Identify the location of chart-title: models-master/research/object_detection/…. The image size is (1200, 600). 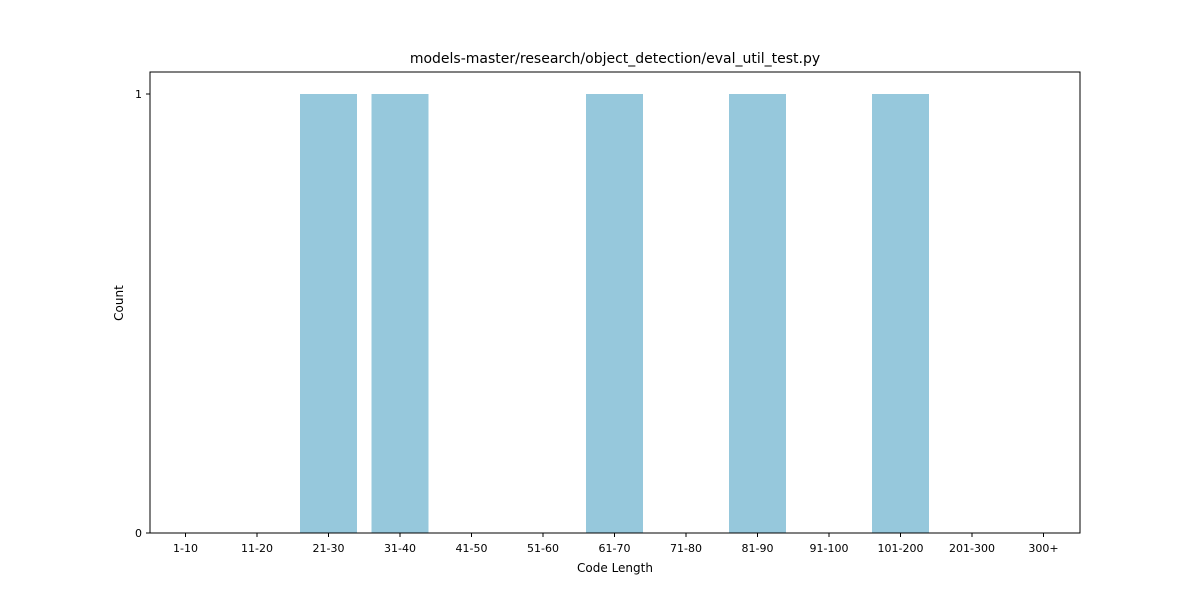
(615, 59).